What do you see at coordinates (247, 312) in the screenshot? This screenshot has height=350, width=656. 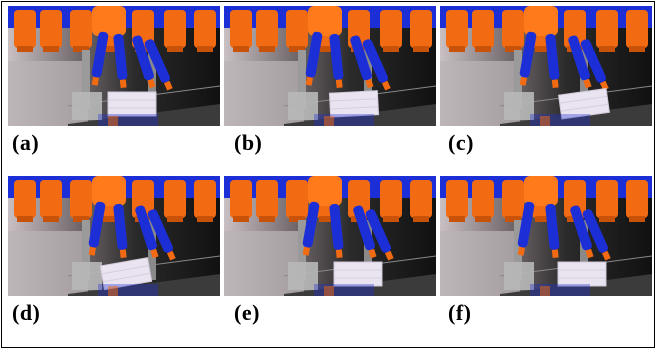 I see `panel-label: (e)` at bounding box center [247, 312].